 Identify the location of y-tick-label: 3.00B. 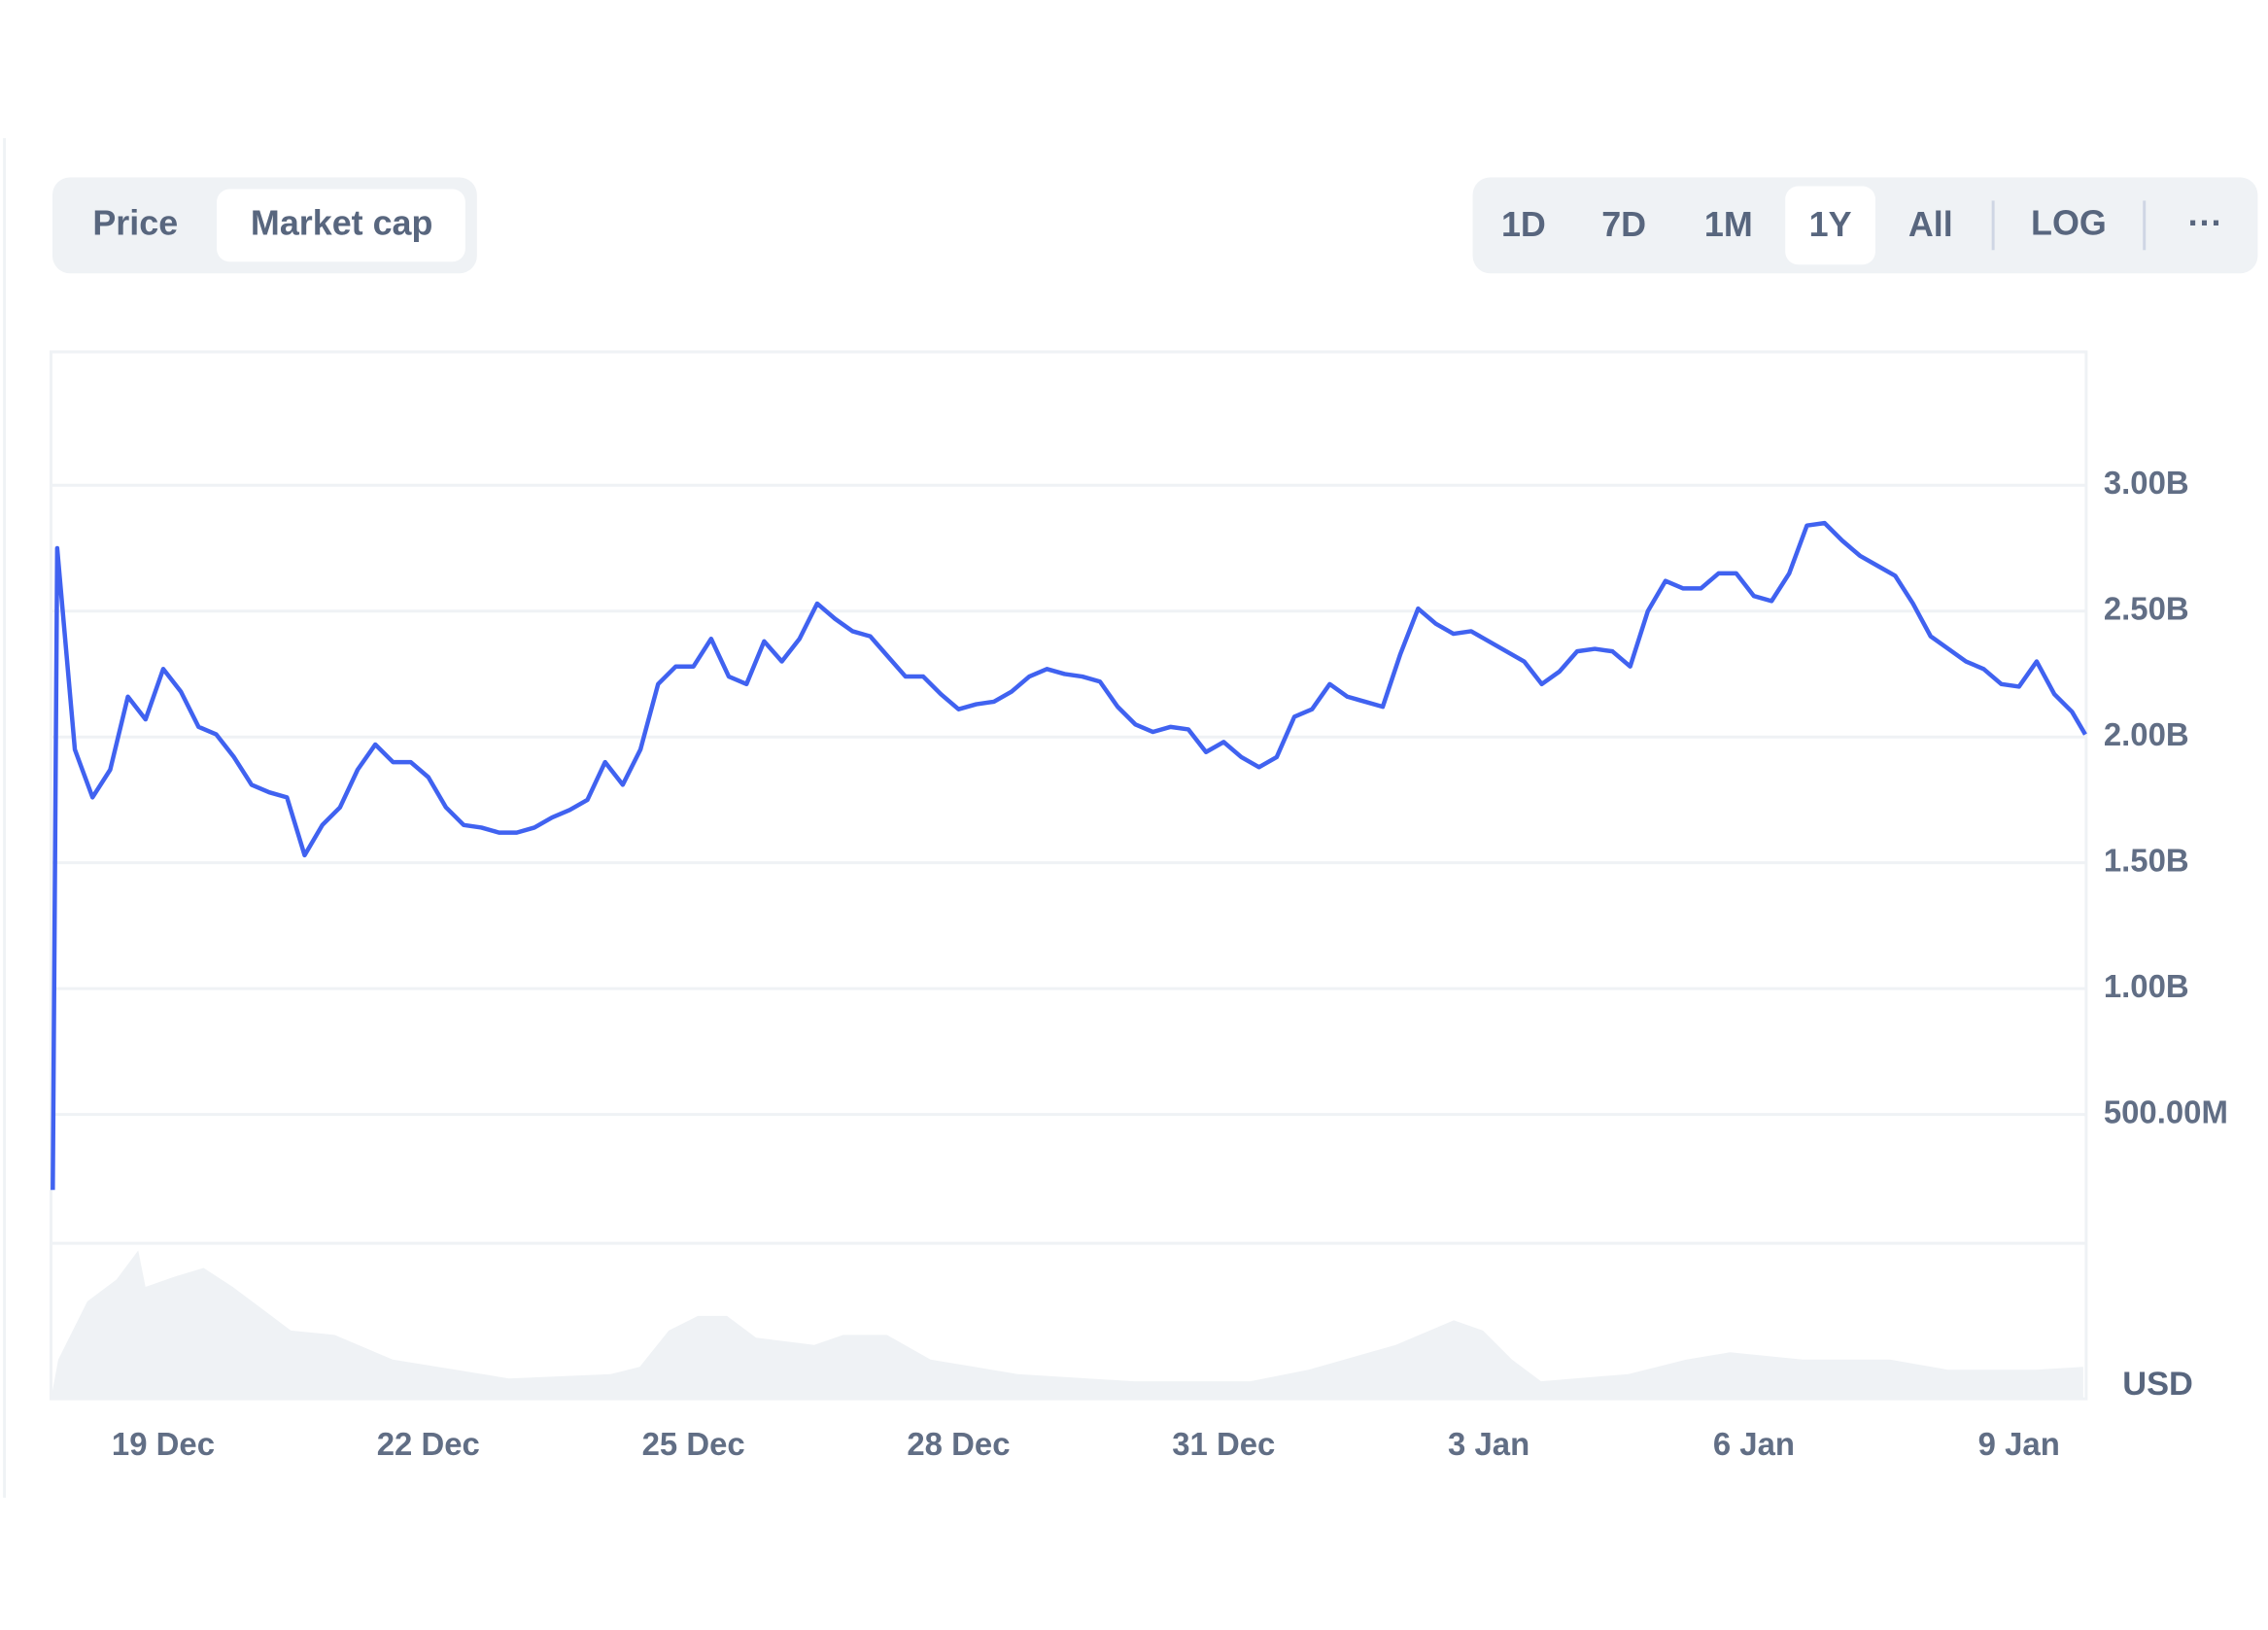
(2146, 483).